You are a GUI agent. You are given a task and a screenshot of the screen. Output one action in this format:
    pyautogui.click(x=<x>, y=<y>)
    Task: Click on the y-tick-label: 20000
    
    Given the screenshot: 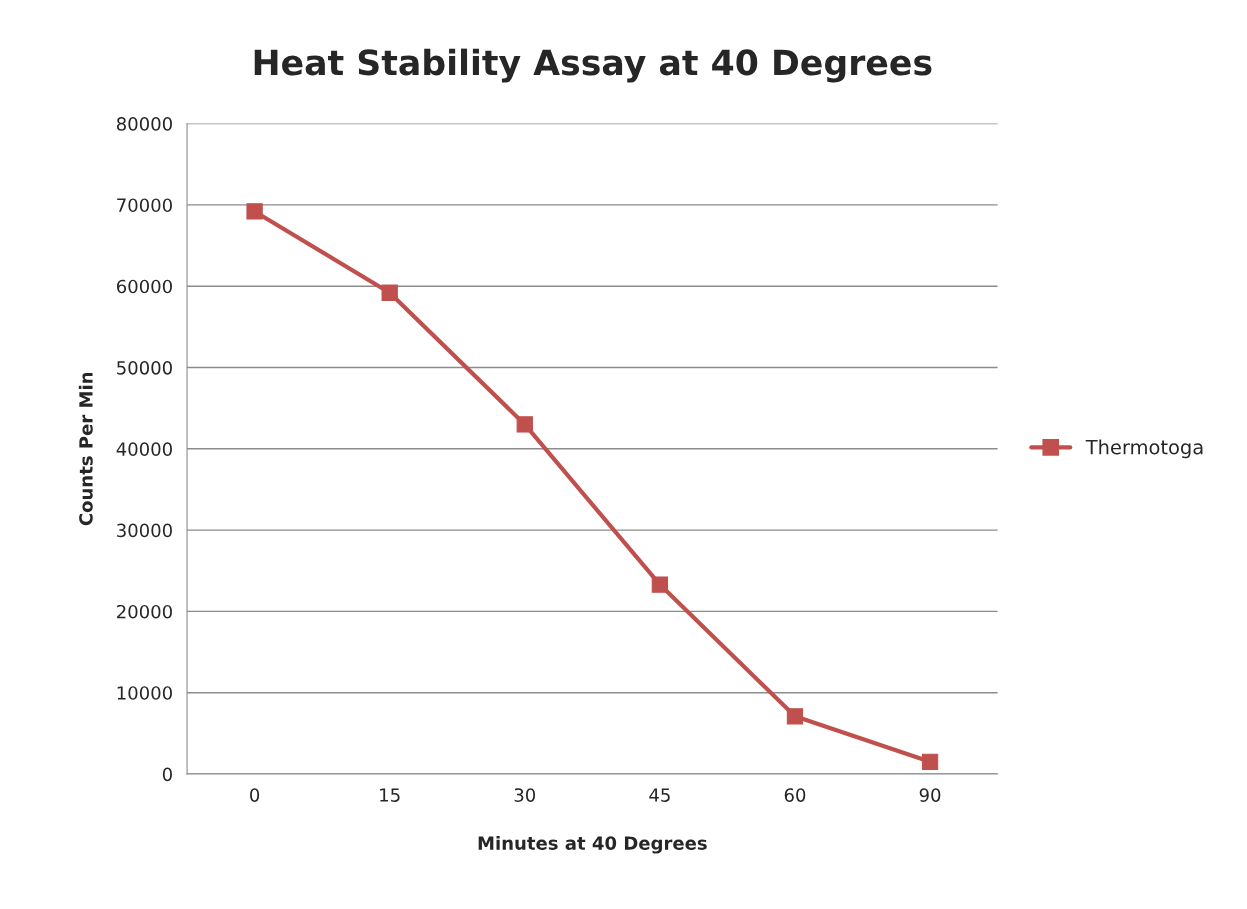 What is the action you would take?
    pyautogui.click(x=144, y=611)
    